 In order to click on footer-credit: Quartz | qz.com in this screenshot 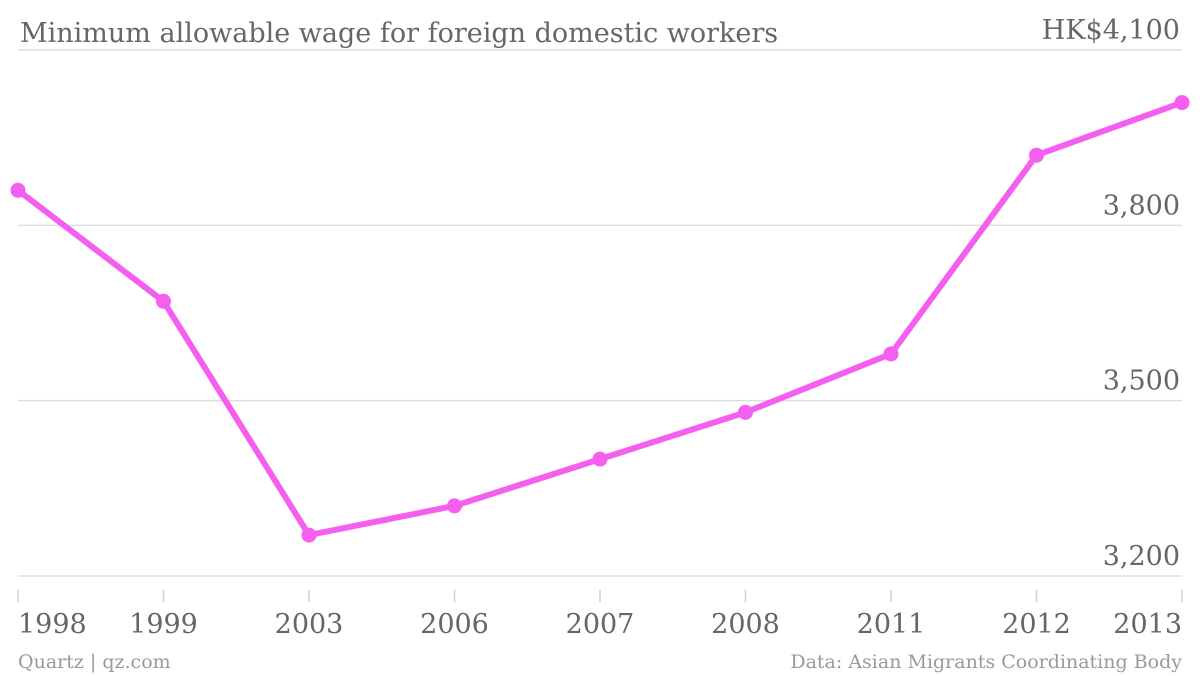, I will do `click(94, 662)`.